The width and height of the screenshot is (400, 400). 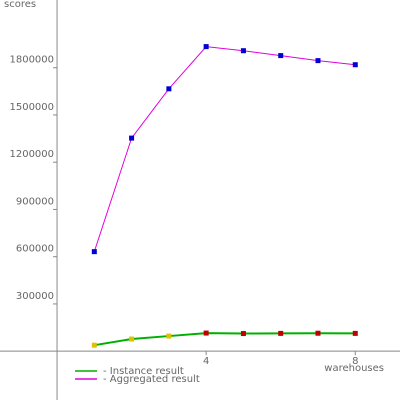 I want to click on legend-label: - Instance result, so click(x=143, y=371).